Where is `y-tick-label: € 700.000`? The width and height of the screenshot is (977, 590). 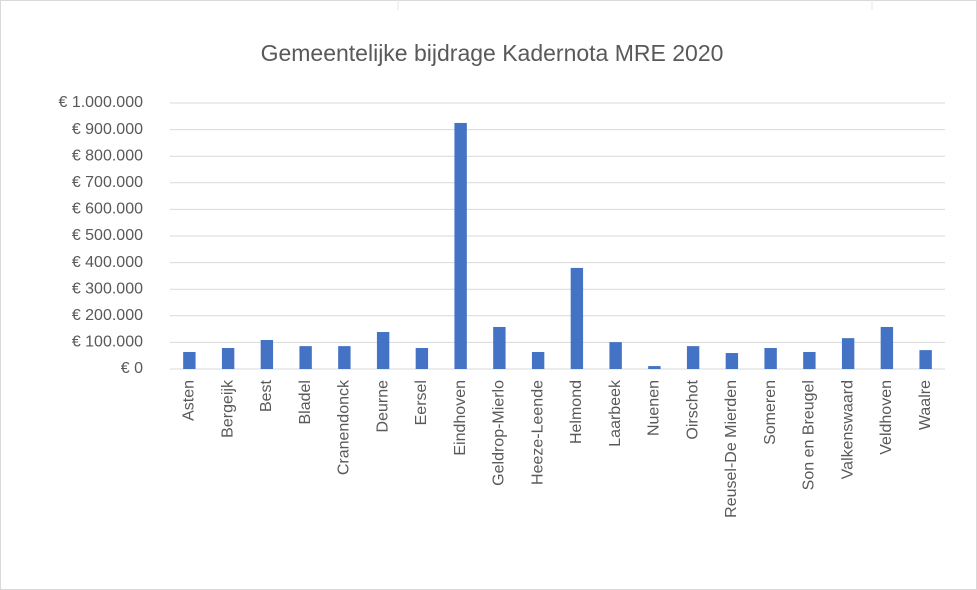
y-tick-label: € 700.000 is located at coordinates (107, 182).